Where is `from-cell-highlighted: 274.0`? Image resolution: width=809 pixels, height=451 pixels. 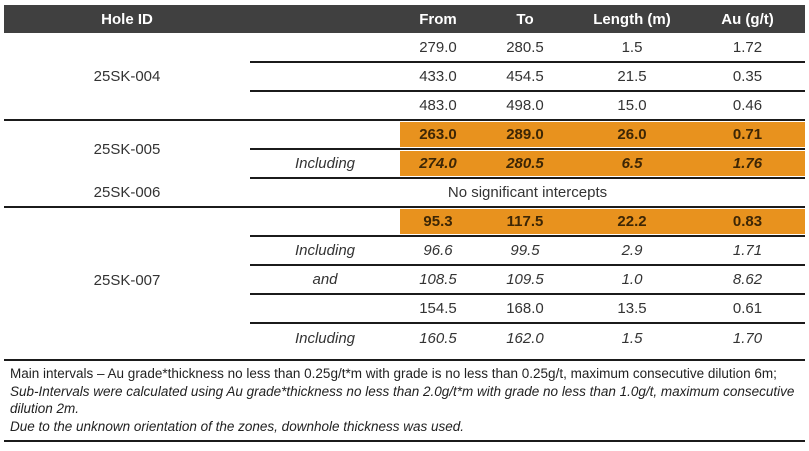
from-cell-highlighted: 274.0 is located at coordinates (438, 164).